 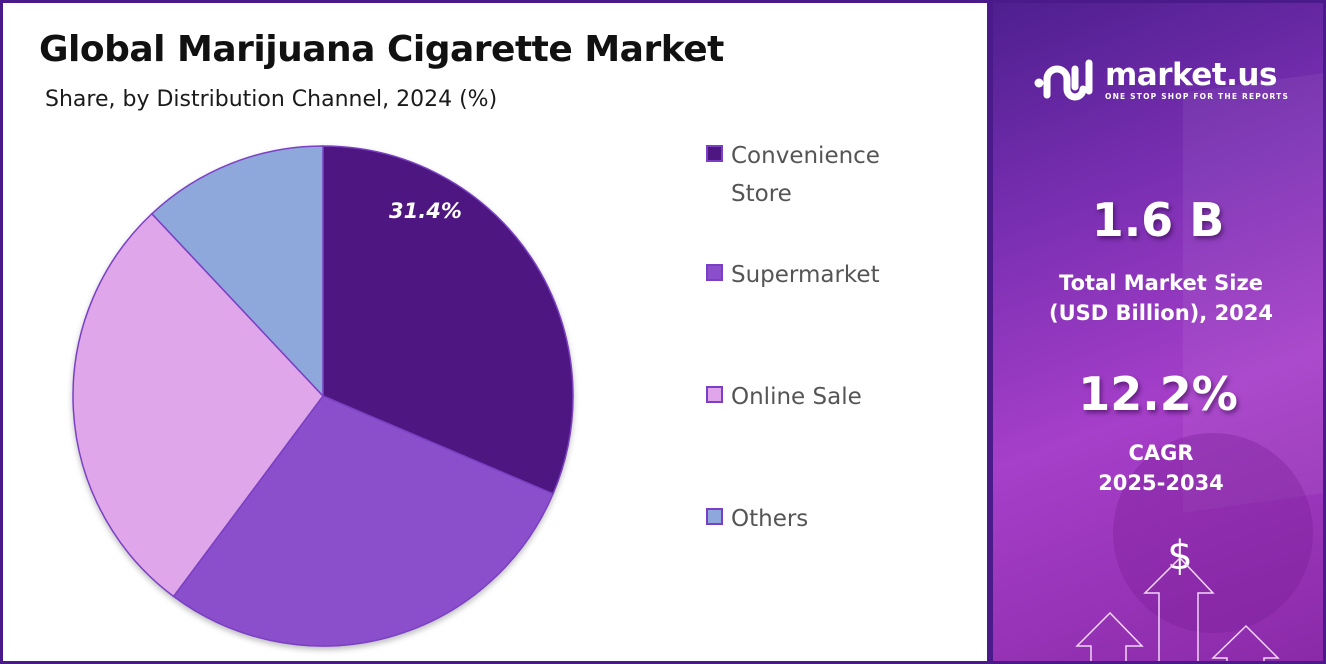 What do you see at coordinates (1177, 597) in the screenshot?
I see `growth-arrows-icon: $` at bounding box center [1177, 597].